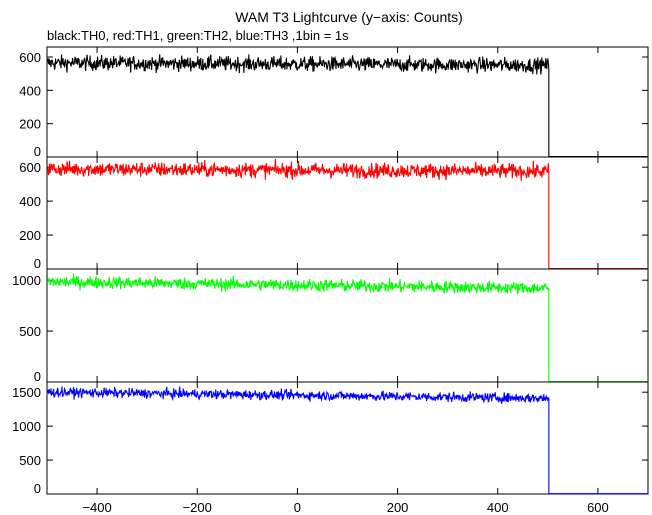 The height and width of the screenshot is (515, 652). What do you see at coordinates (26, 392) in the screenshot?
I see `y-tick-label: 1500` at bounding box center [26, 392].